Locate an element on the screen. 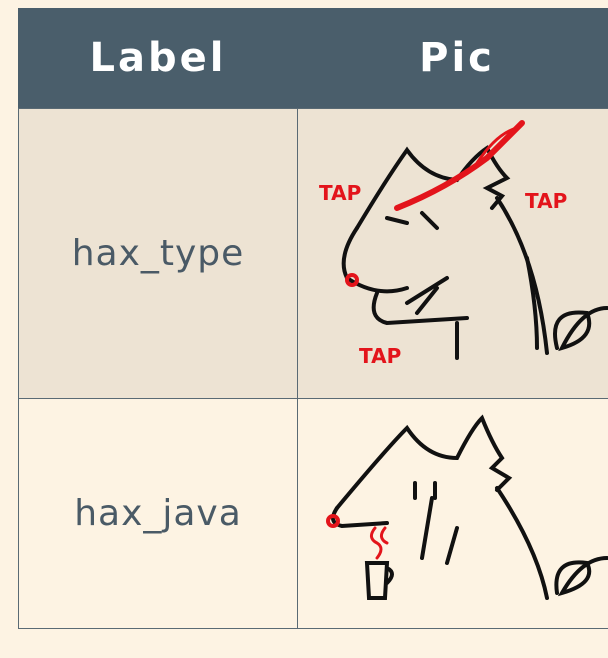  fox-coffee is located at coordinates (467, 507).